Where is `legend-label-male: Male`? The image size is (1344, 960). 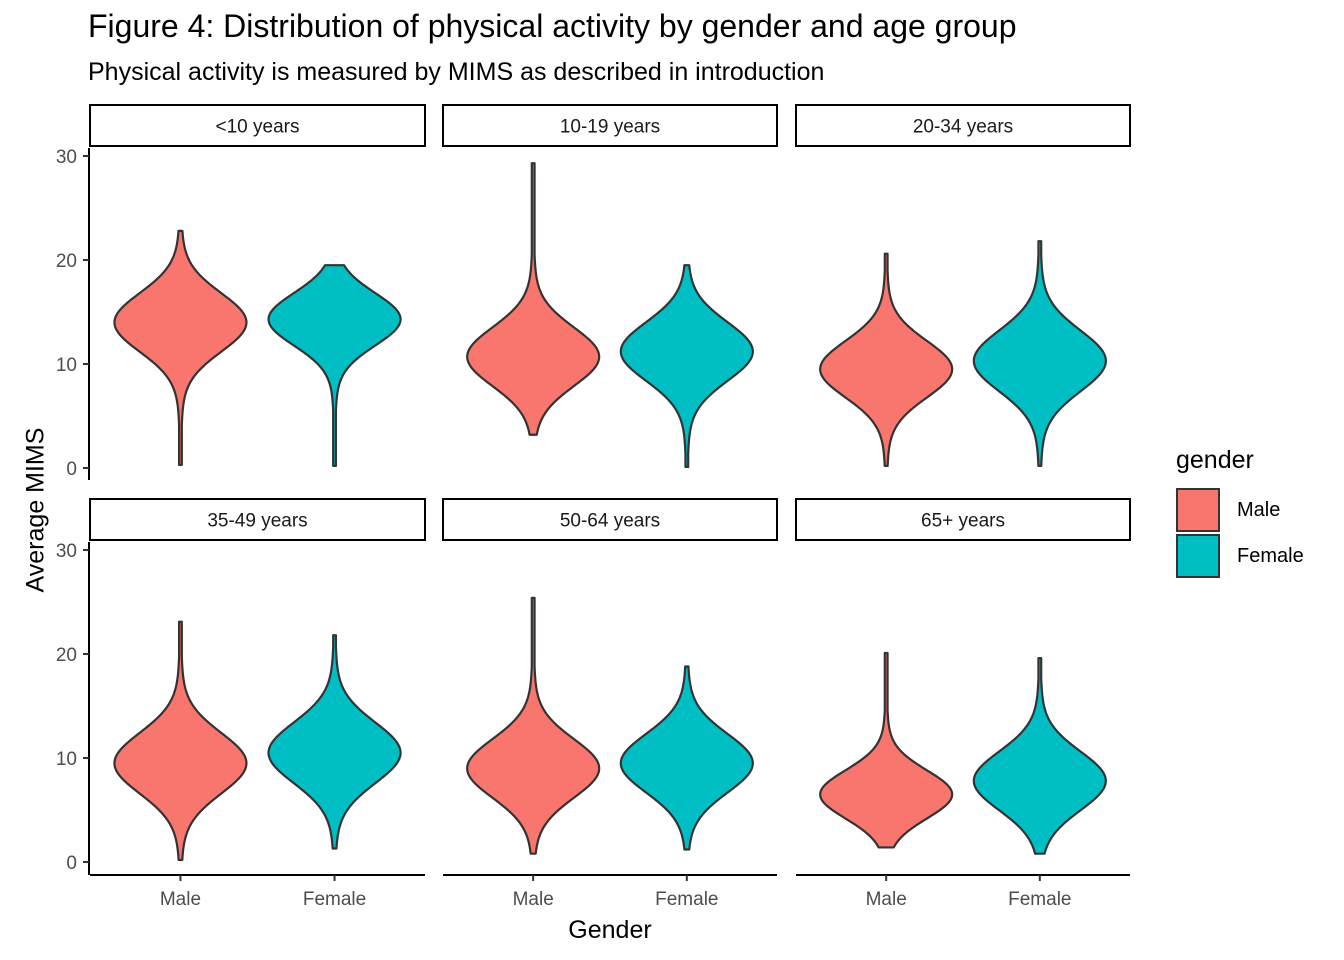 legend-label-male: Male is located at coordinates (1259, 510).